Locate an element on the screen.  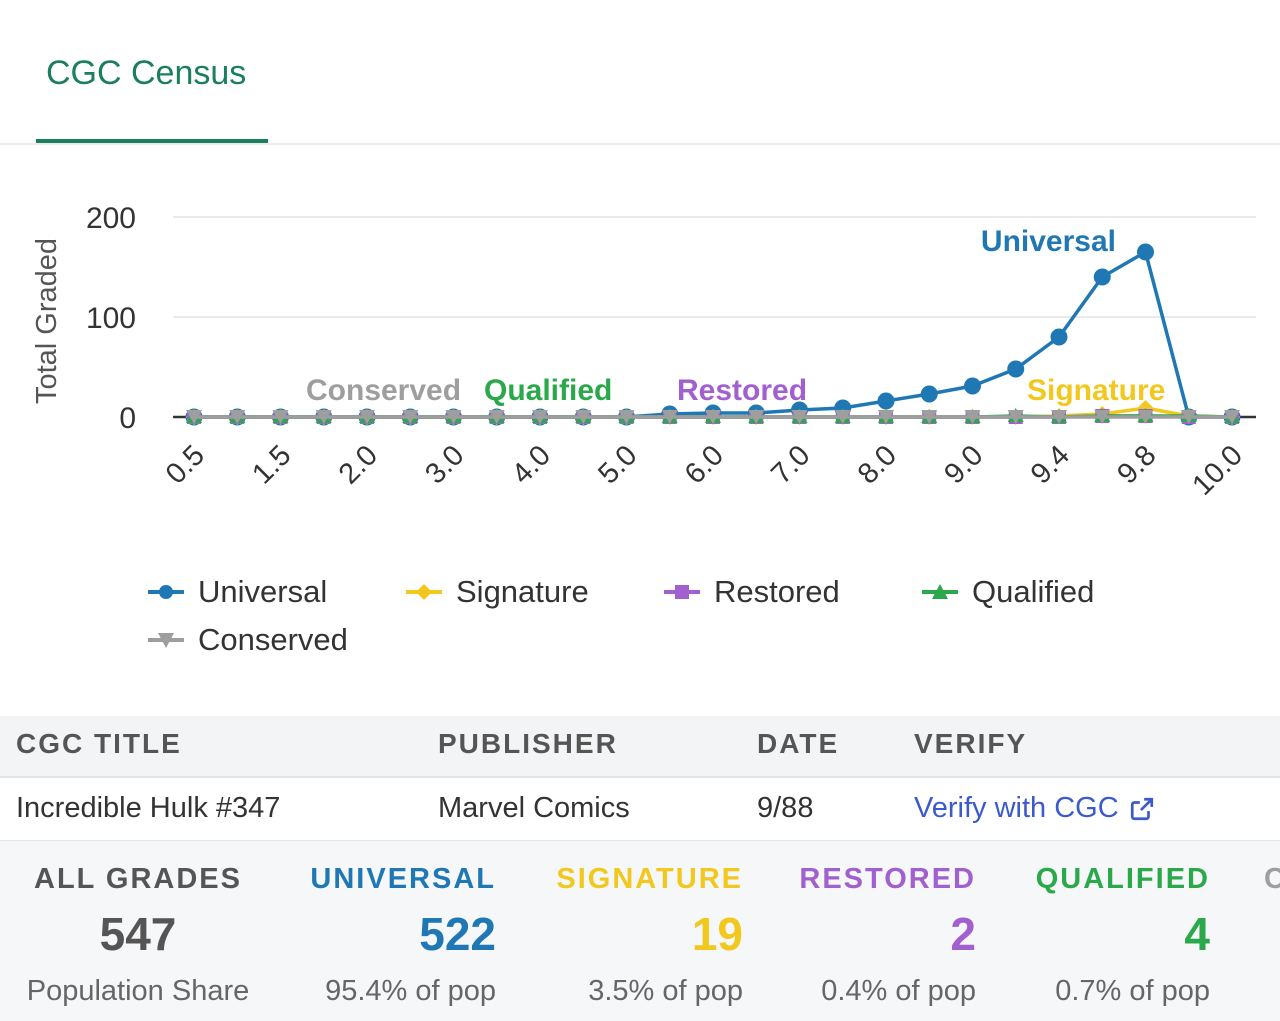
qualified-annotation: Qualified is located at coordinates (548, 390).